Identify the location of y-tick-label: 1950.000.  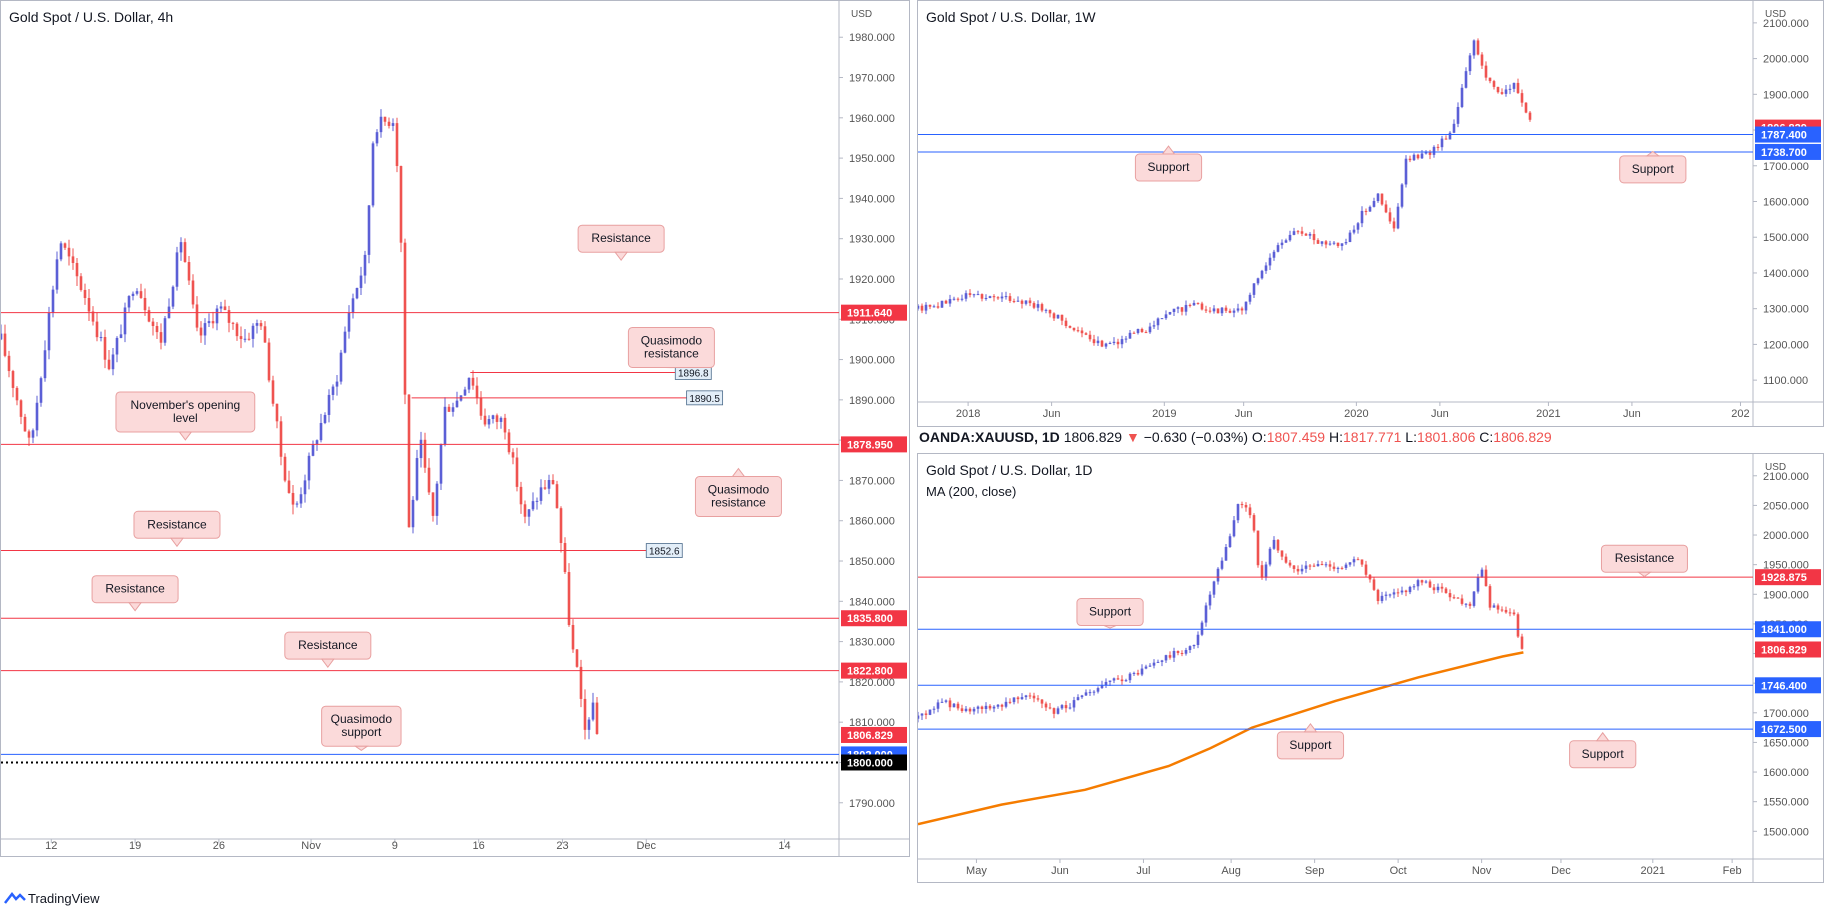
(1786, 566).